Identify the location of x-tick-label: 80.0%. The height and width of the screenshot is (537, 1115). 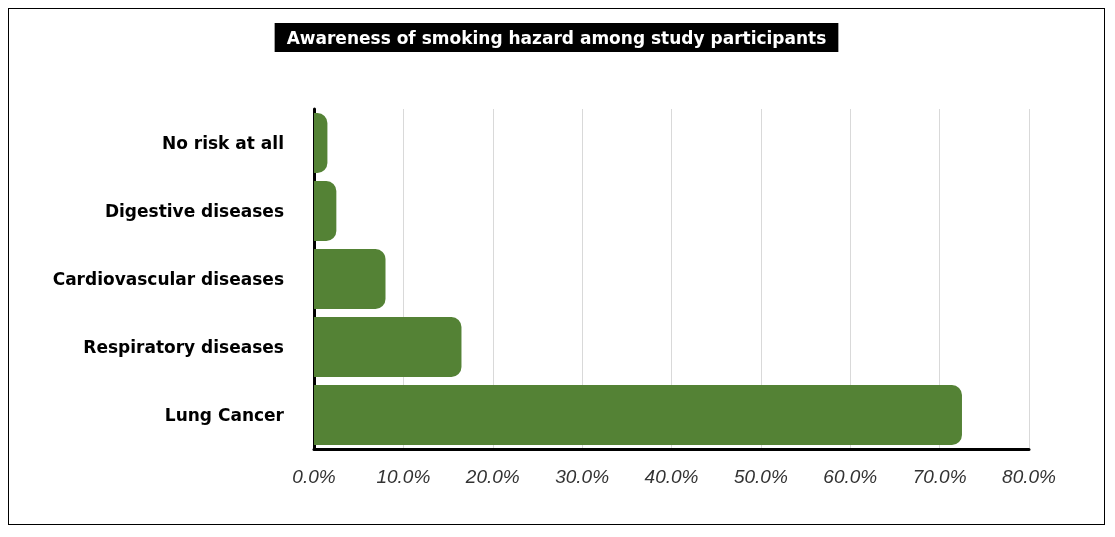
(1029, 476).